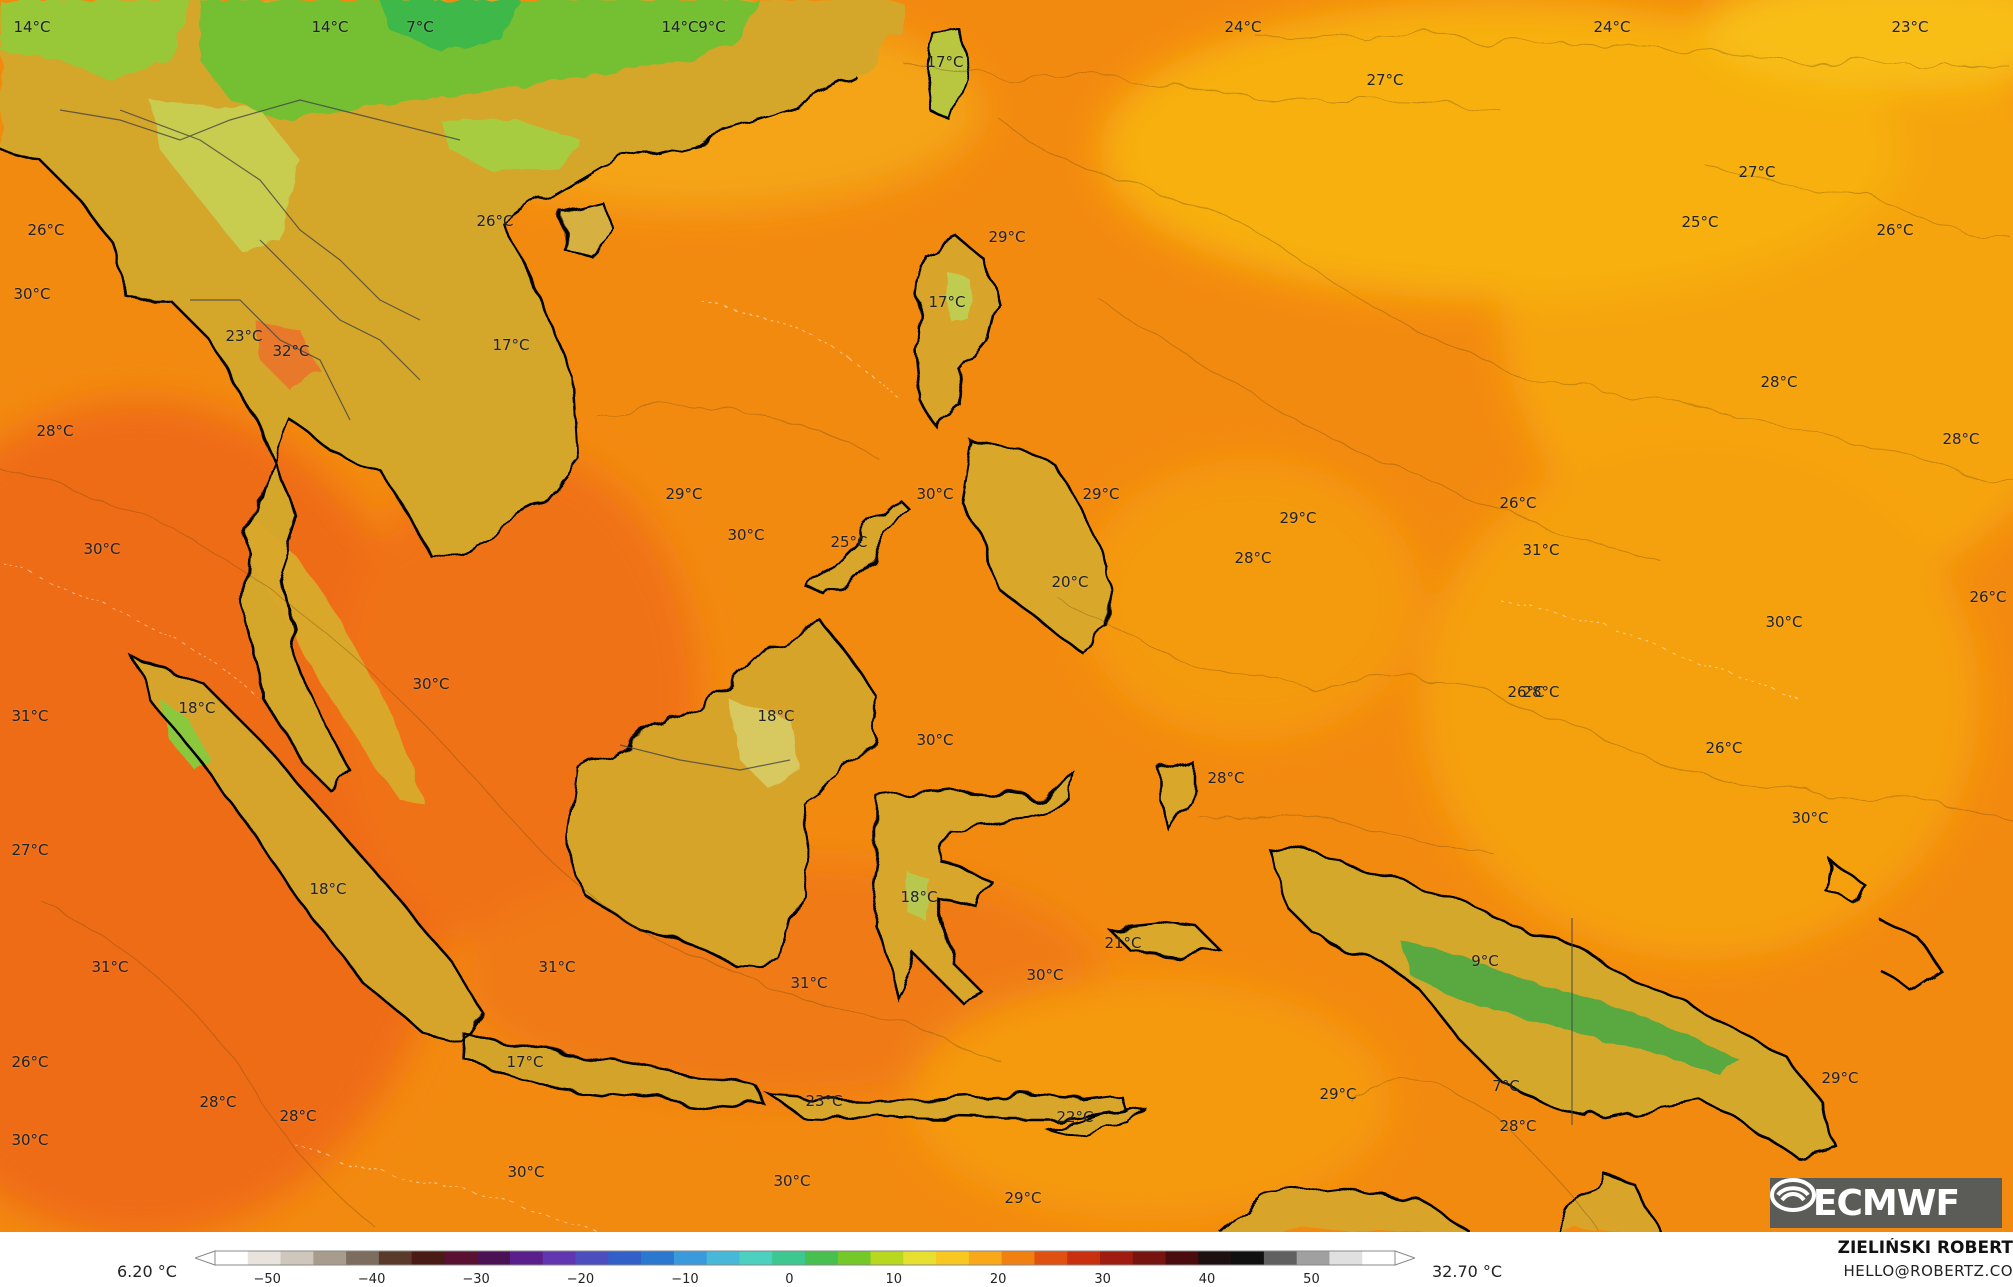 The height and width of the screenshot is (1287, 2013). What do you see at coordinates (147, 1271) in the screenshot?
I see `legend-min-value: 6.20 °C` at bounding box center [147, 1271].